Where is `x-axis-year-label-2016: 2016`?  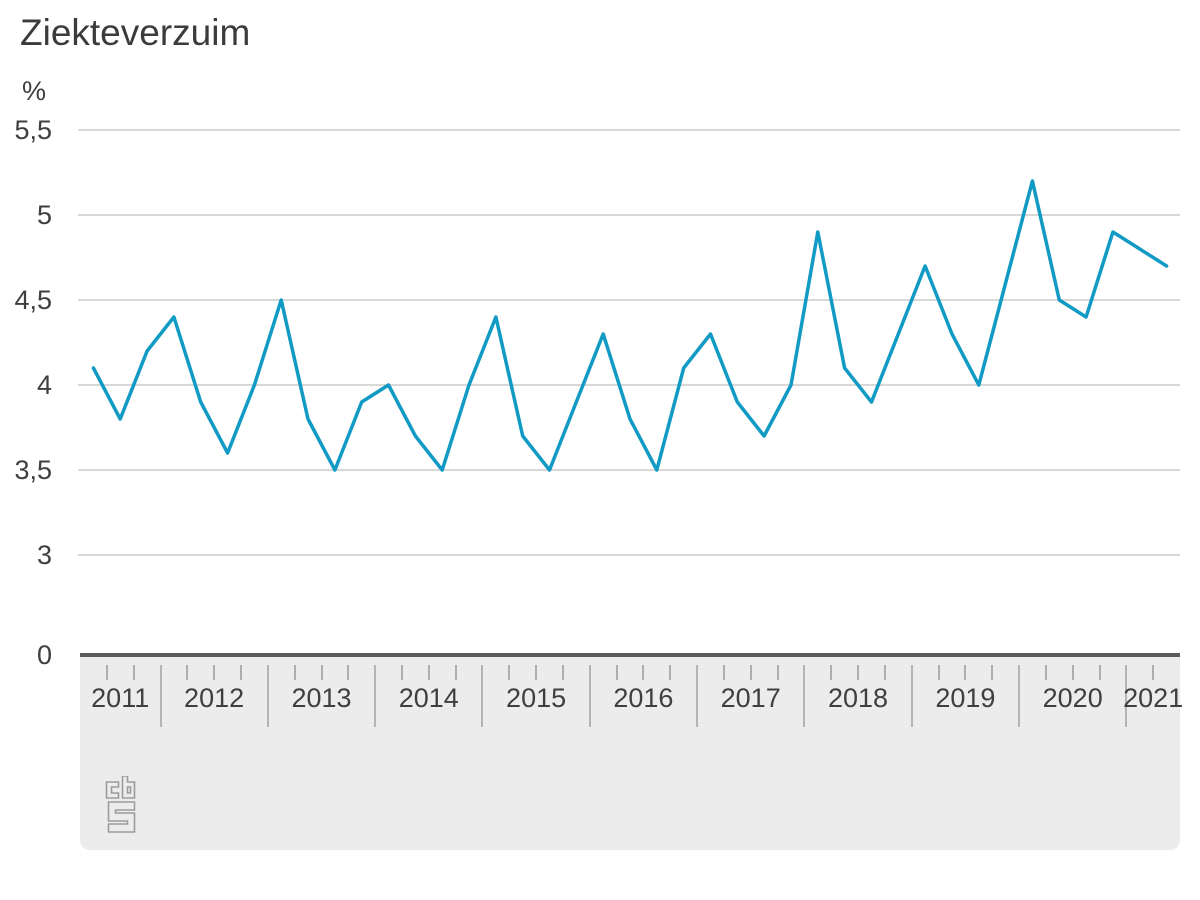 x-axis-year-label-2016: 2016 is located at coordinates (643, 698).